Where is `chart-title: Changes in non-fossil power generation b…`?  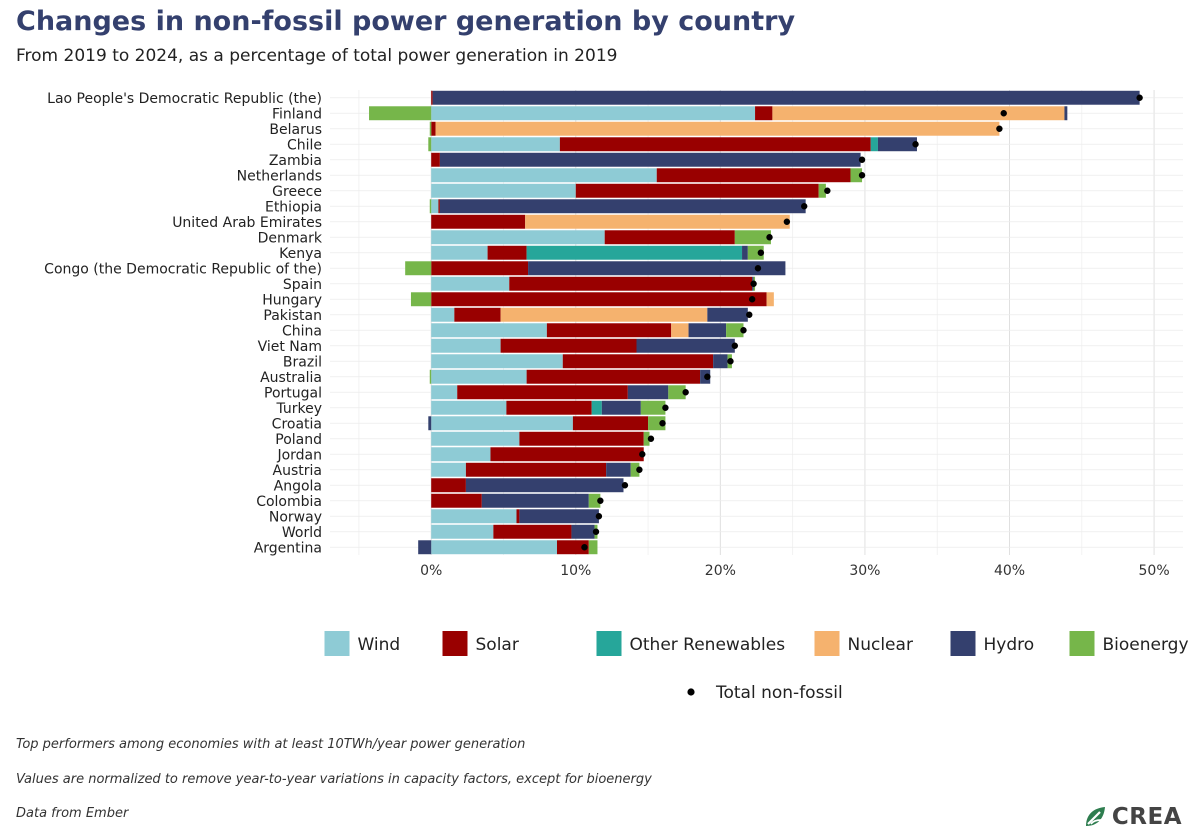 chart-title: Changes in non-fossil power generation b… is located at coordinates (406, 21).